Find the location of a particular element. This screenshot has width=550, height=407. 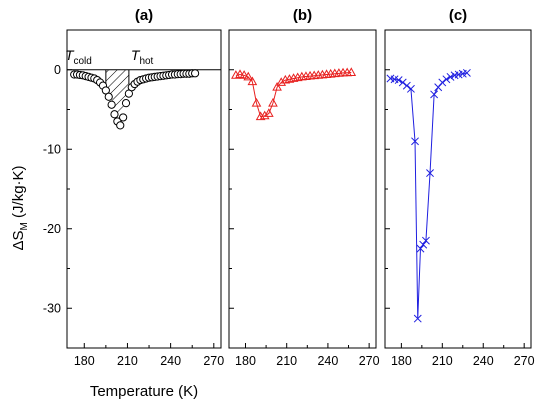

t-hot-label: Thot is located at coordinates (142, 57).